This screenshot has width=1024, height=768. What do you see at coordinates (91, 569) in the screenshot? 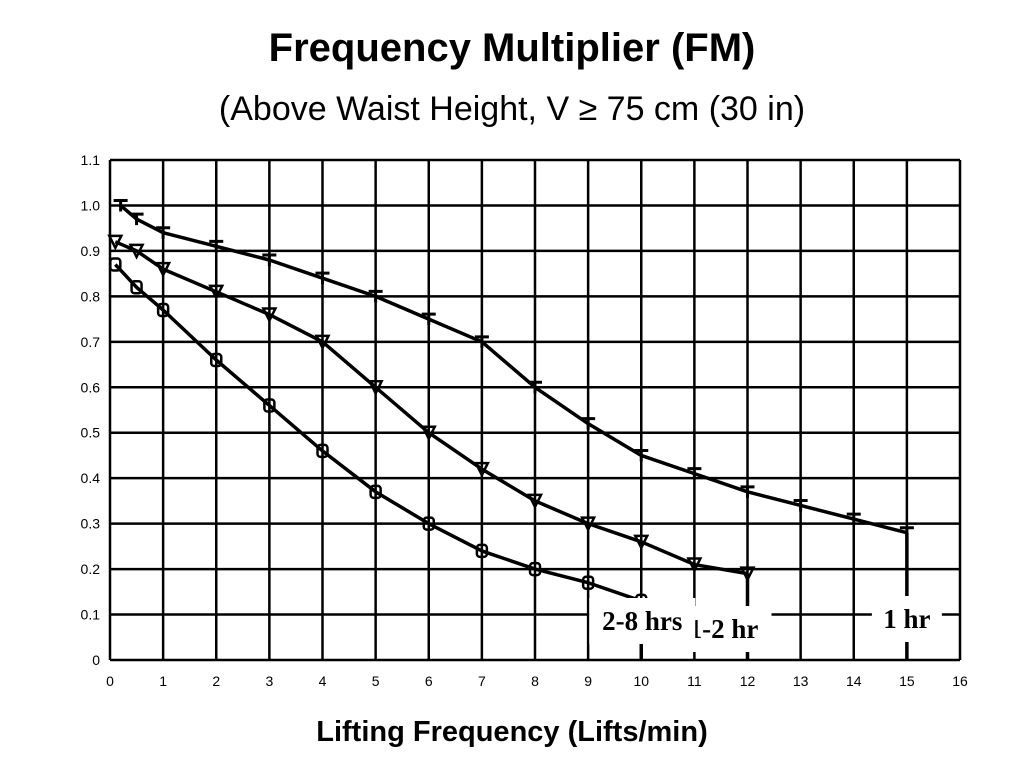
I see `y-tick-label: 0.2` at bounding box center [91, 569].